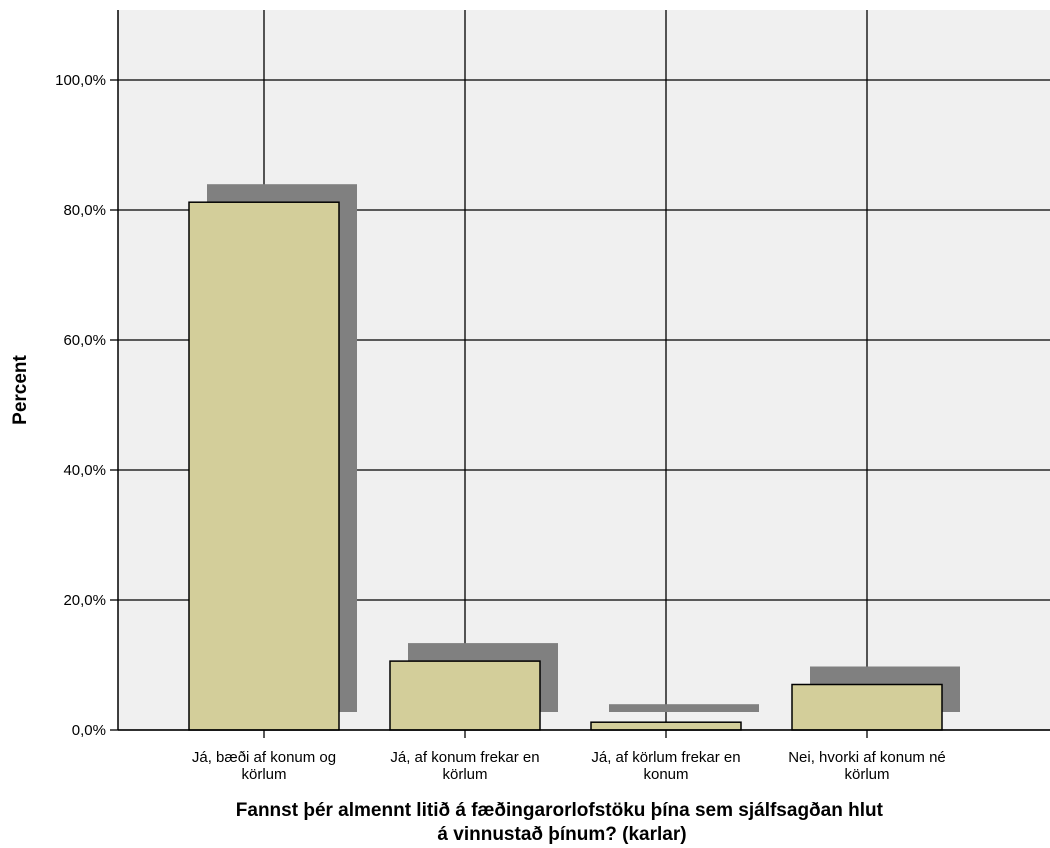 Image resolution: width=1050 pixels, height=848 pixels. I want to click on y-tick-label: 0,0%, so click(89, 730).